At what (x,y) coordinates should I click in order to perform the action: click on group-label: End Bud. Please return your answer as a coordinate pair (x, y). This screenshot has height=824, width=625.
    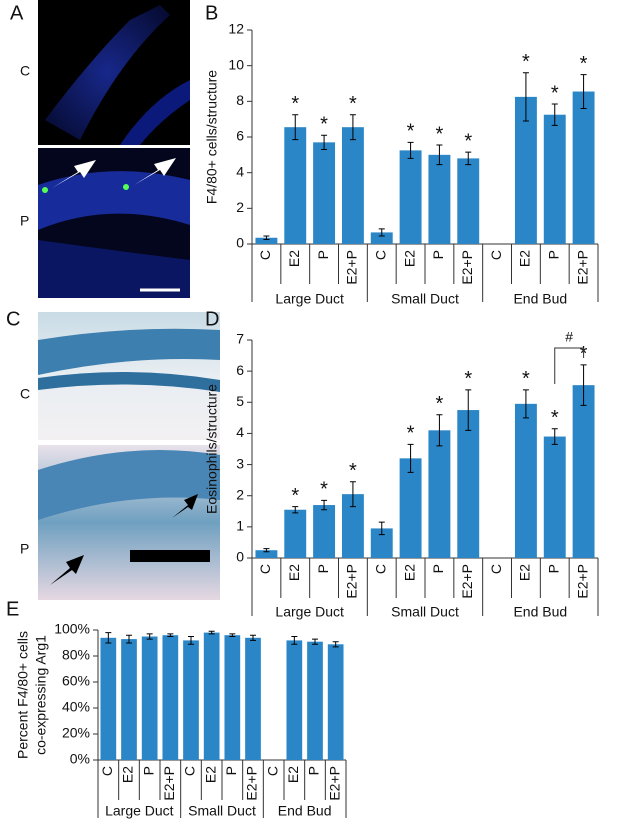
    Looking at the image, I should click on (305, 811).